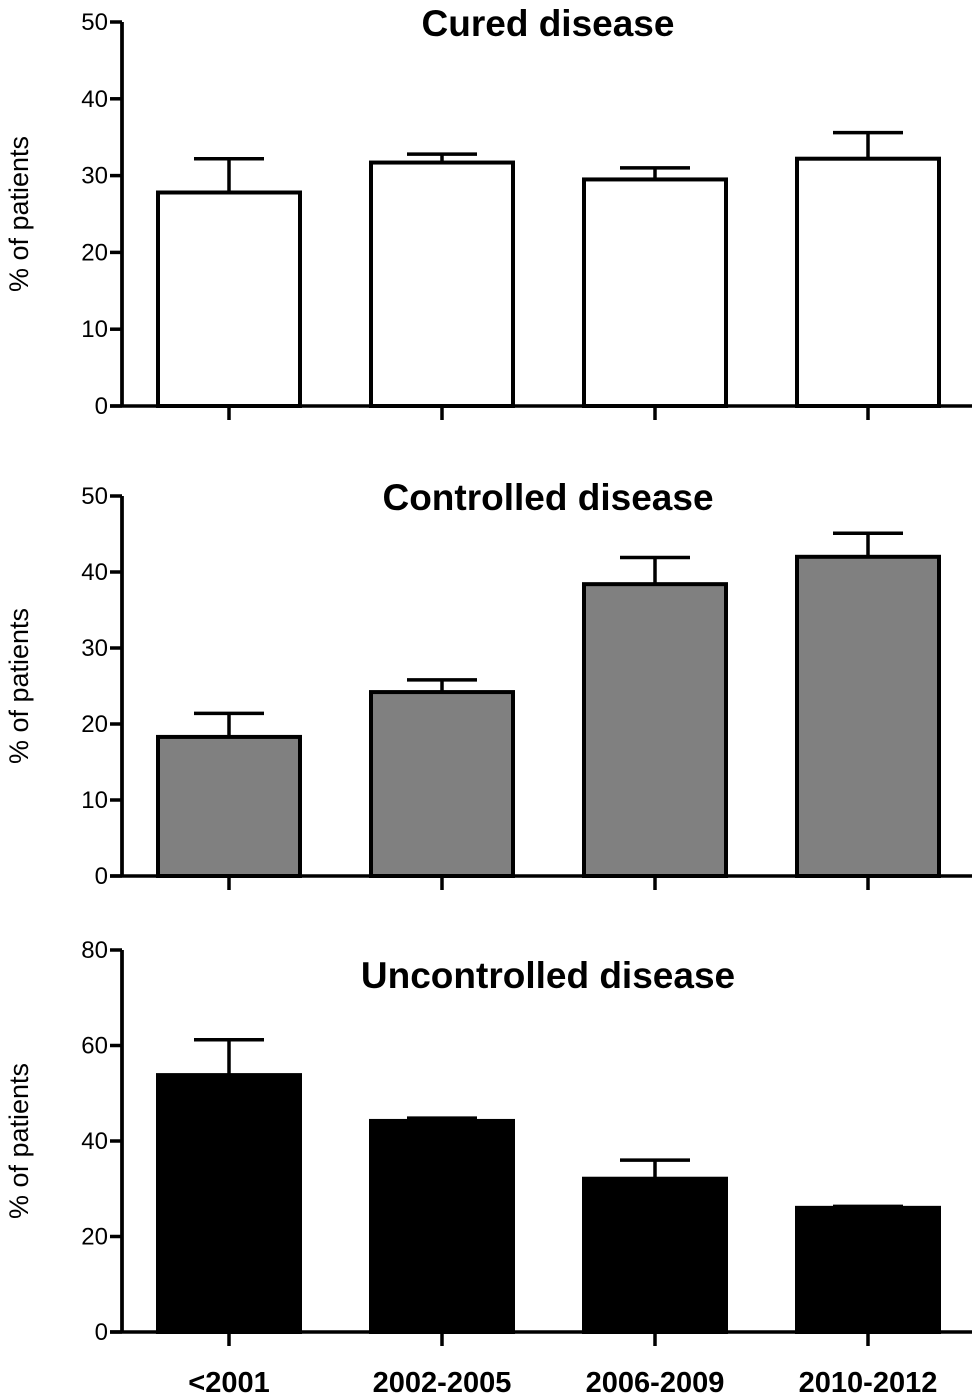 This screenshot has height=1399, width=976. I want to click on x-tick-label: 2006-2009, so click(655, 1383).